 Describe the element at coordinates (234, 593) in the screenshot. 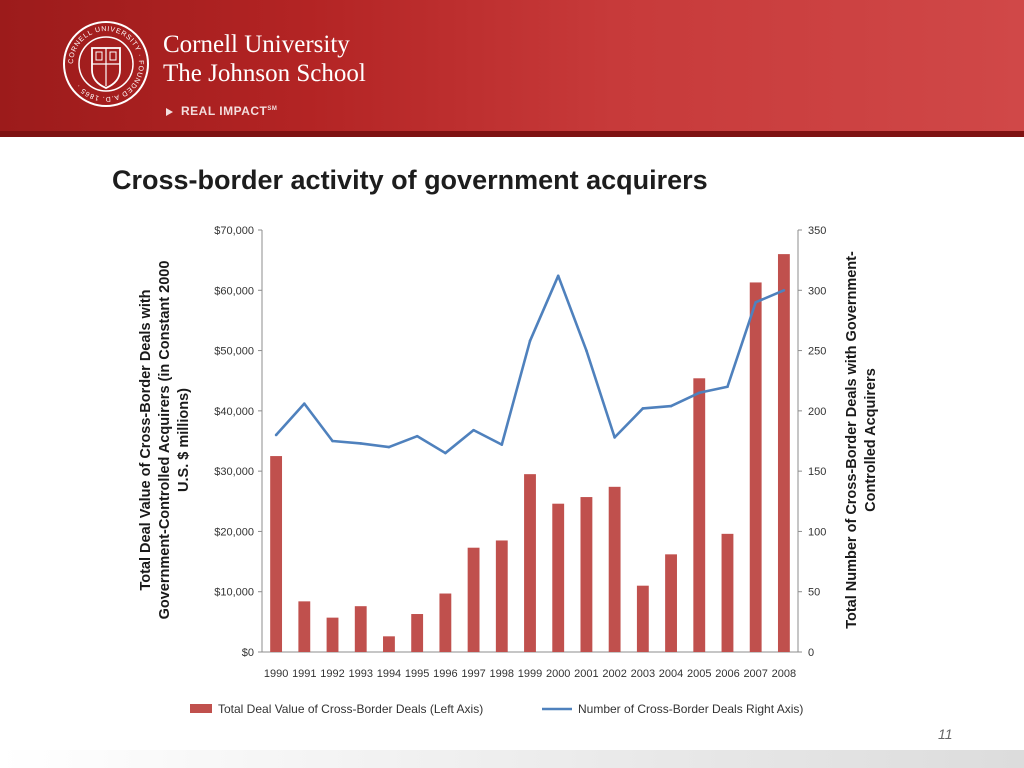

I see `left-tick-label: $10,000` at that location.